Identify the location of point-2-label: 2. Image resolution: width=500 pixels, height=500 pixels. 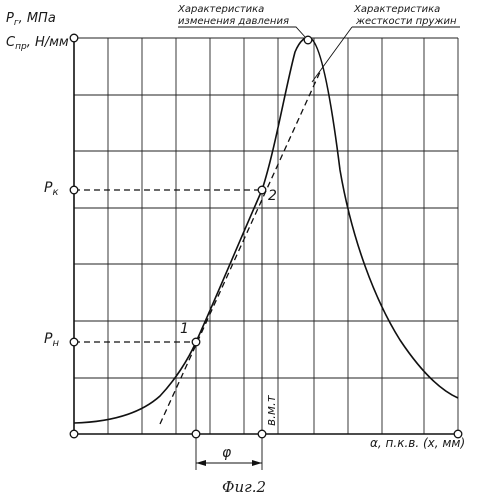
(272, 196).